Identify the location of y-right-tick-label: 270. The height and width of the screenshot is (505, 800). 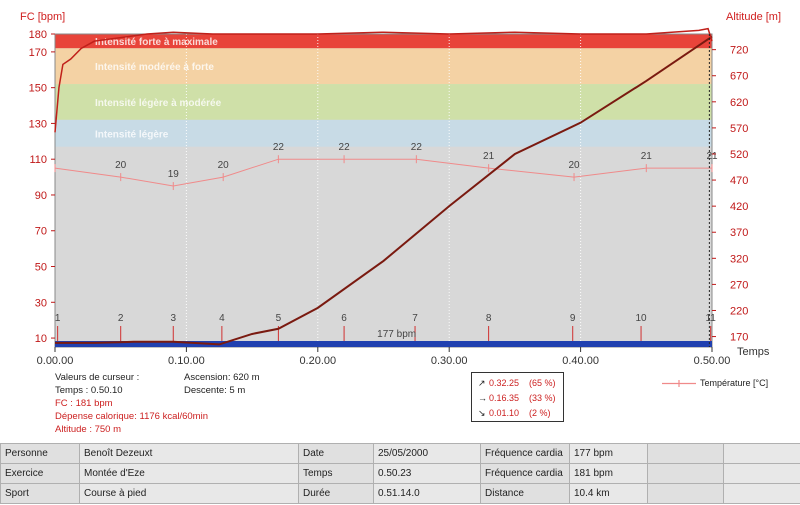
(739, 285).